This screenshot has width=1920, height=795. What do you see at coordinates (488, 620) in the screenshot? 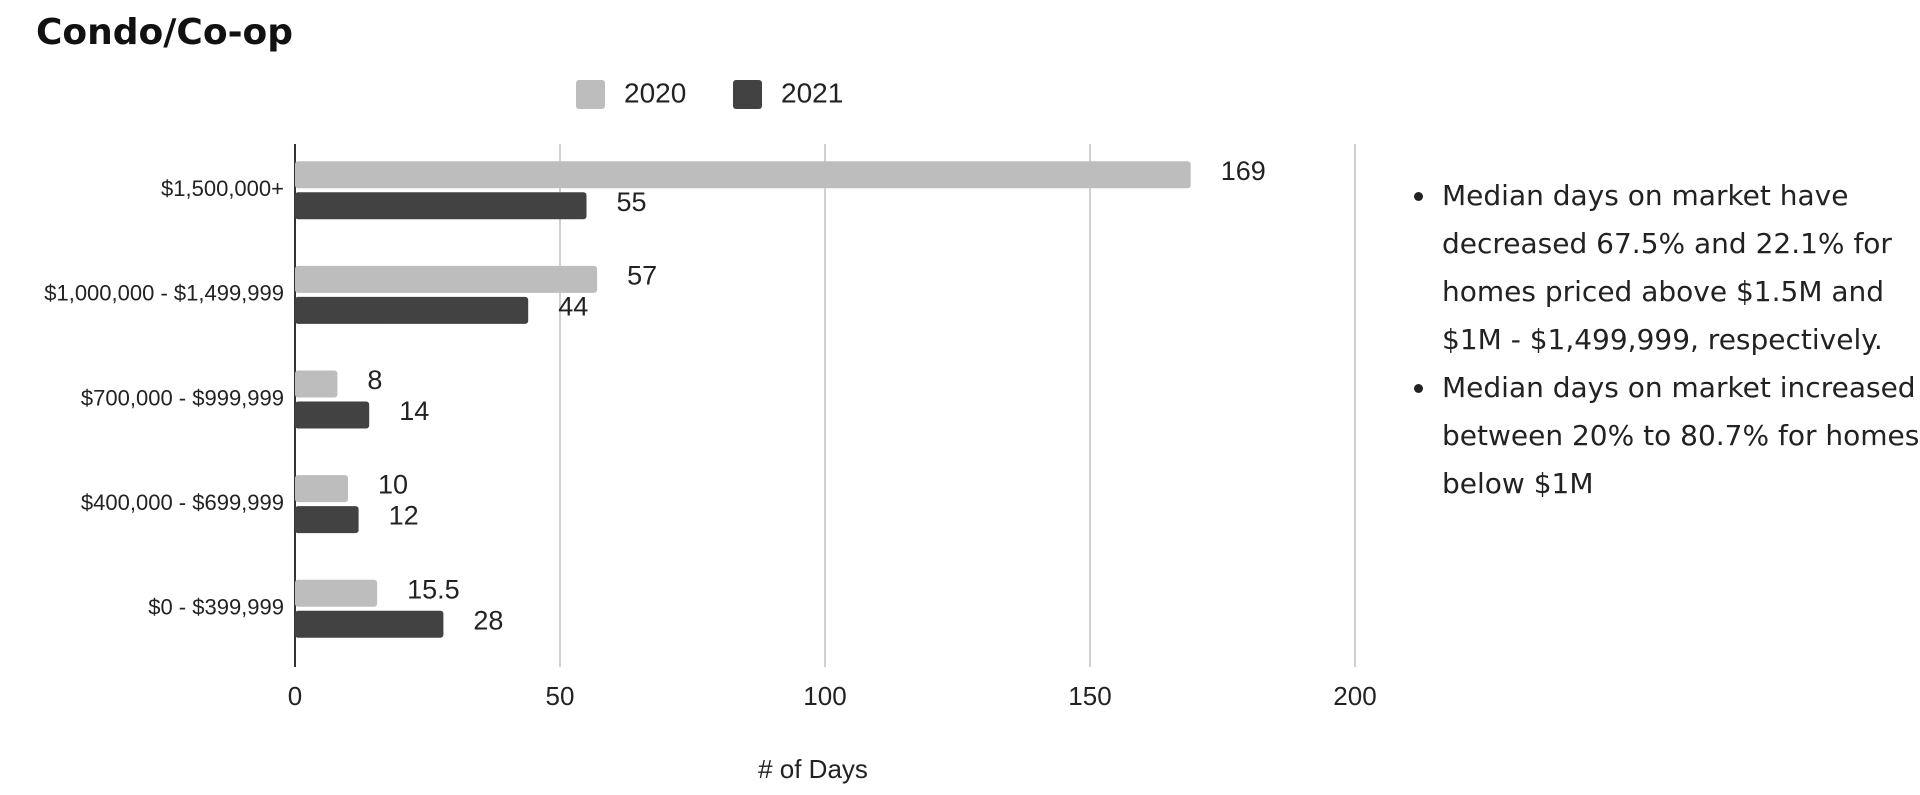
I see `value-label: 28` at bounding box center [488, 620].